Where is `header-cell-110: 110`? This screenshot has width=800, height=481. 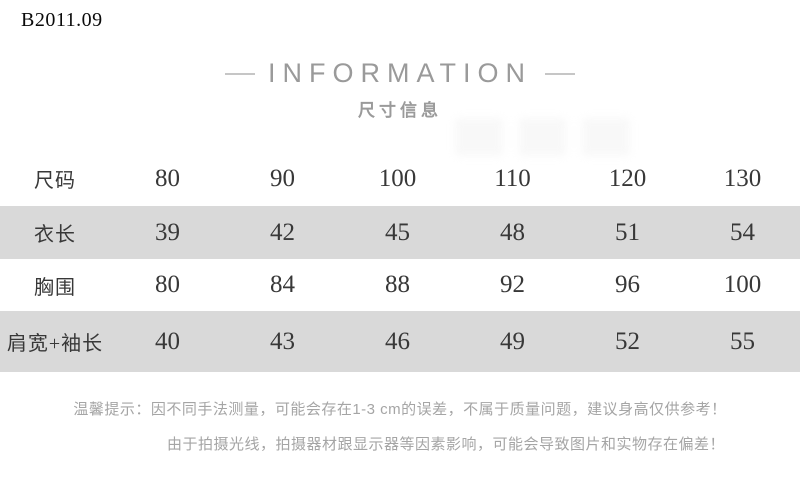 header-cell-110: 110 is located at coordinates (512, 178).